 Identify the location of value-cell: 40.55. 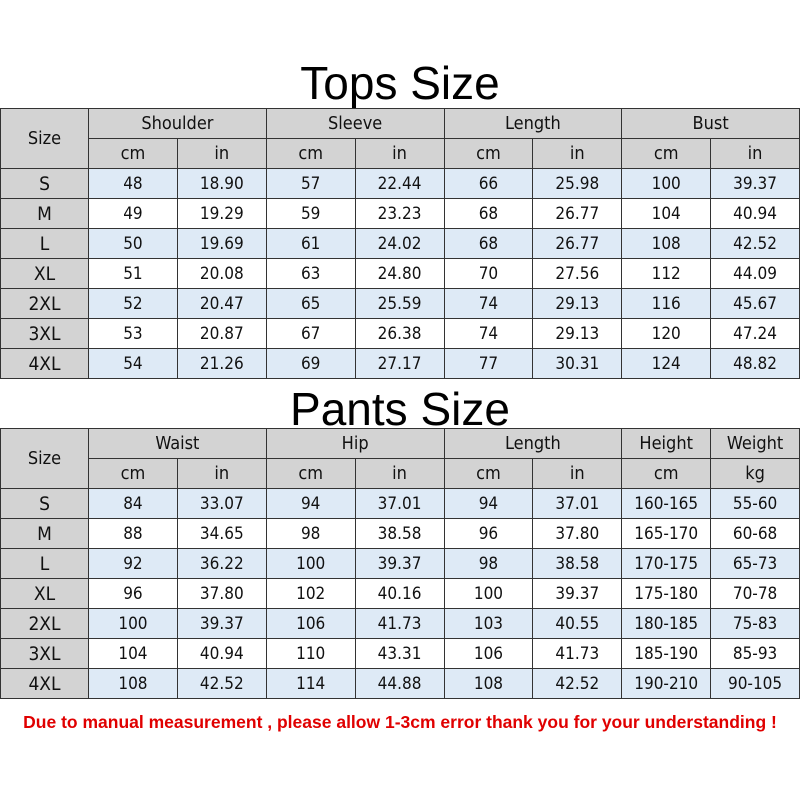
(577, 623).